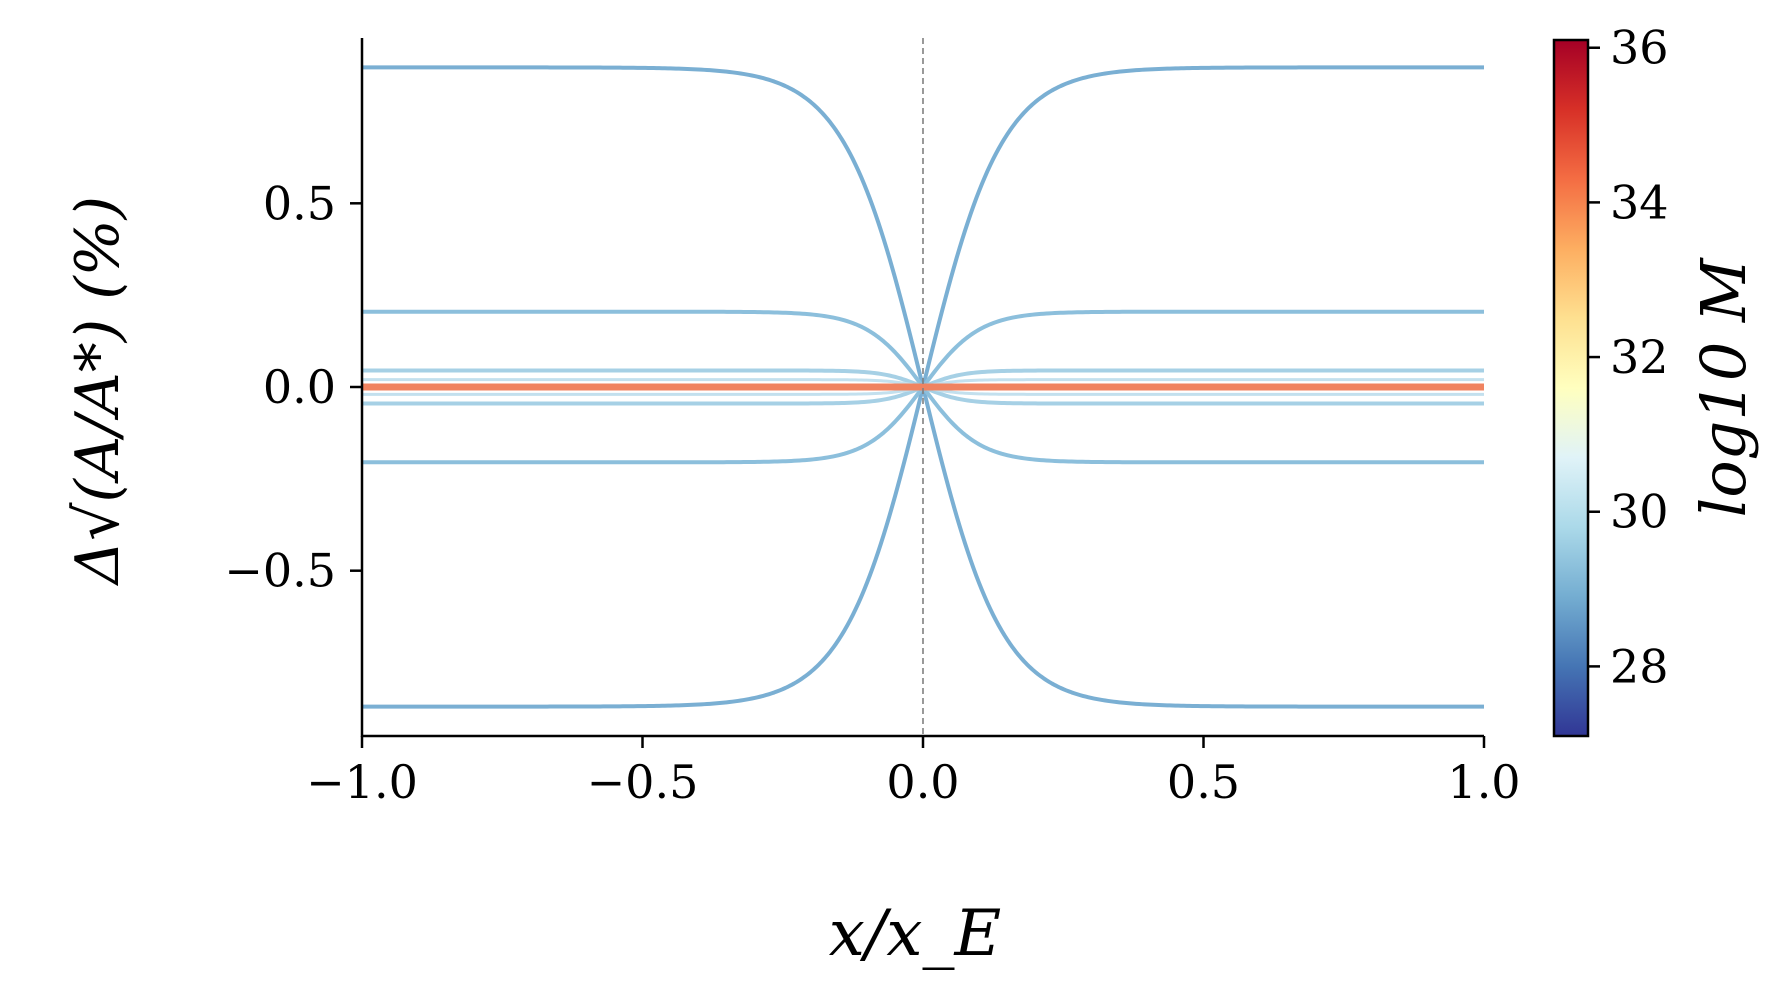 Image resolution: width=1789 pixels, height=996 pixels. I want to click on y-tick-label: 0.5, so click(299, 203).